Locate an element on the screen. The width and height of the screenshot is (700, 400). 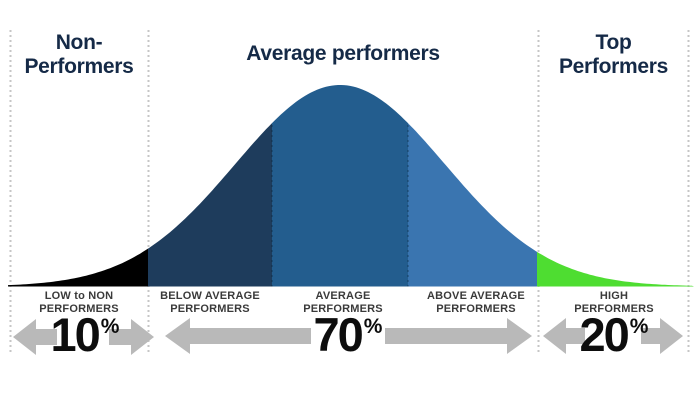
percent-non-performers: 10 % is located at coordinates (85, 334).